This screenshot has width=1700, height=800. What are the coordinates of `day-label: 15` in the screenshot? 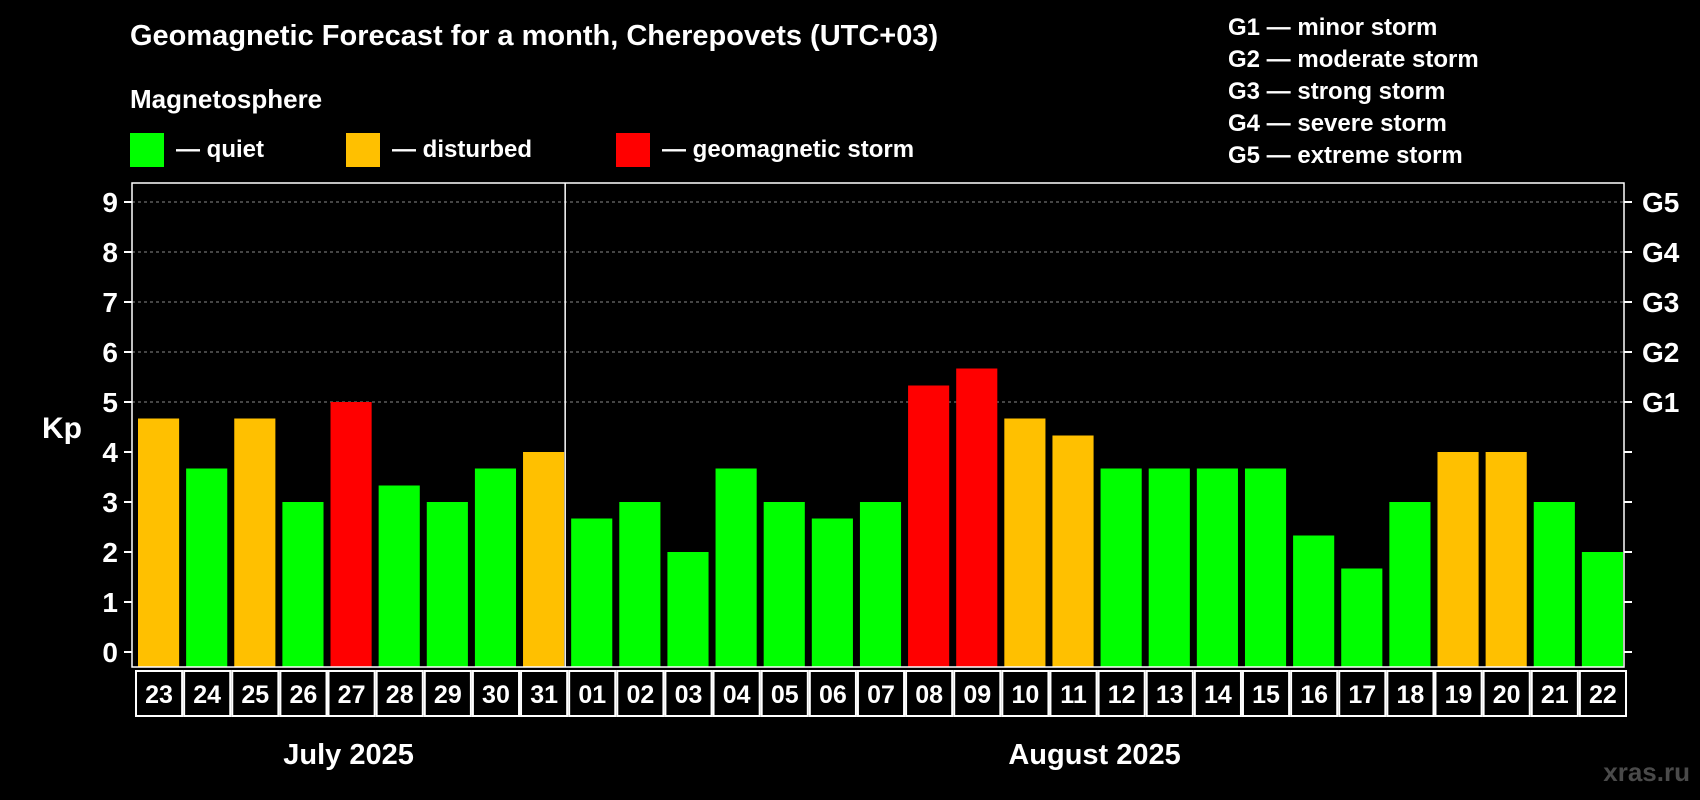 It's located at (1266, 695).